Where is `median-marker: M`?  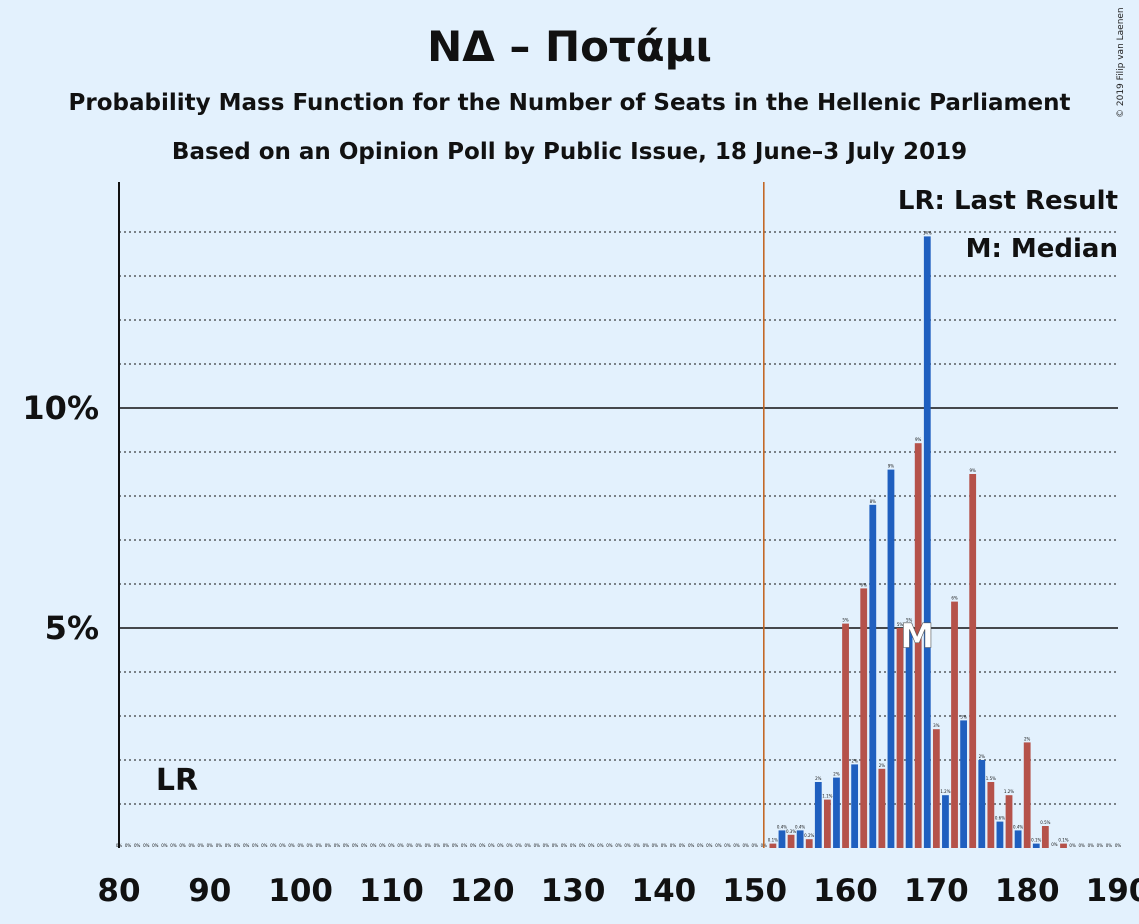
median-marker: M is located at coordinates (917, 637).